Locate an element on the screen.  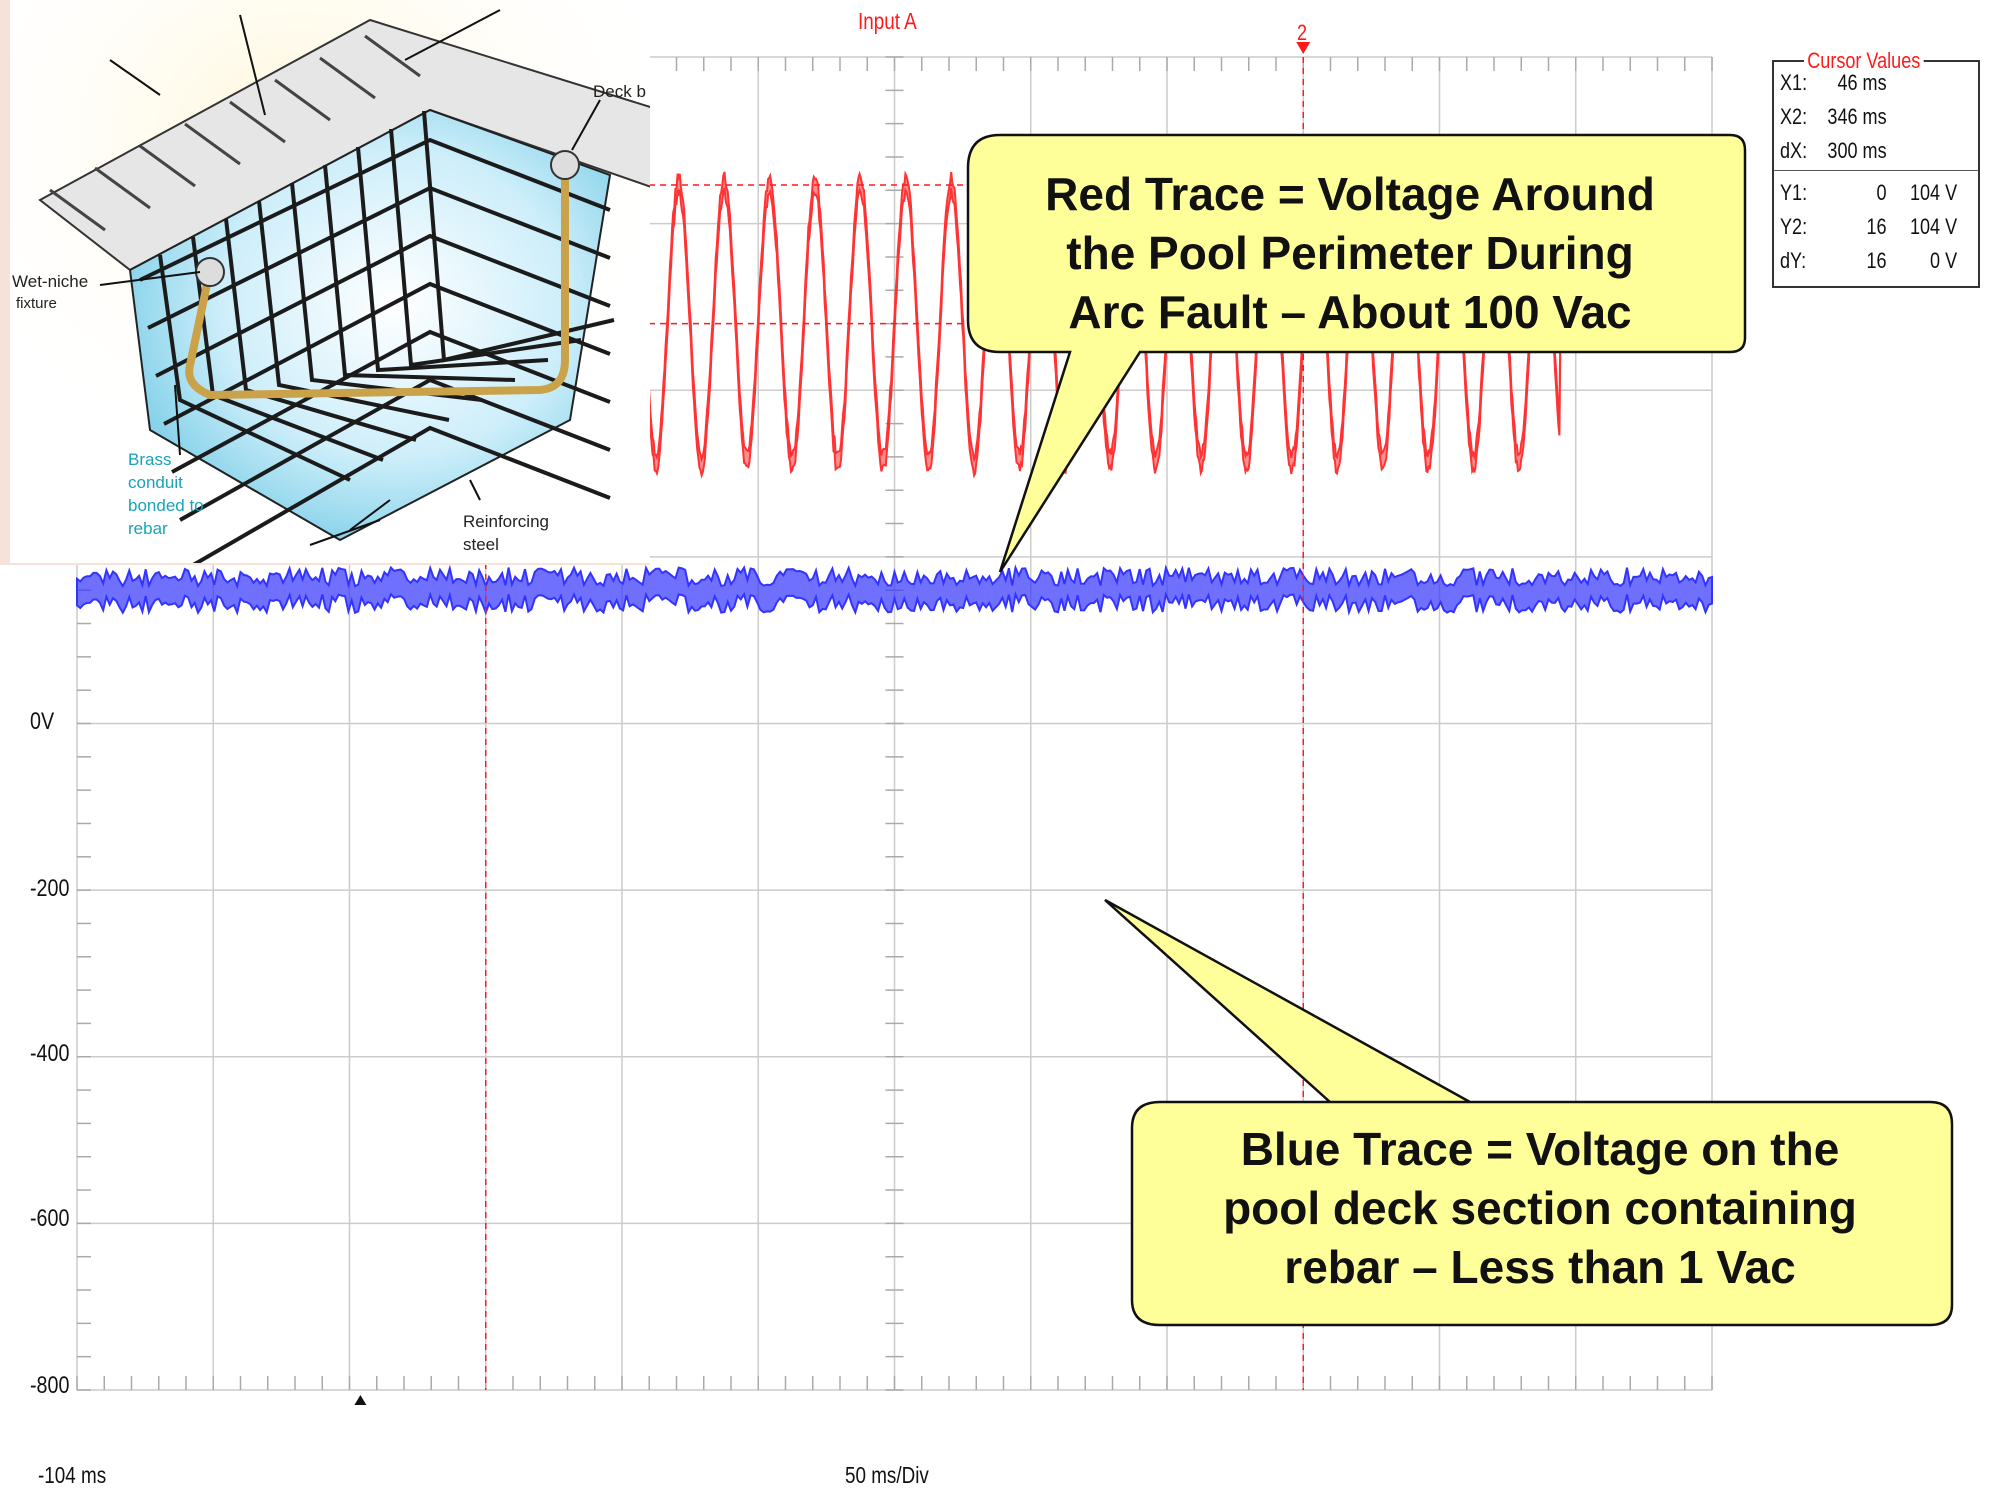
cursor-value: 300 ms is located at coordinates (1857, 150).